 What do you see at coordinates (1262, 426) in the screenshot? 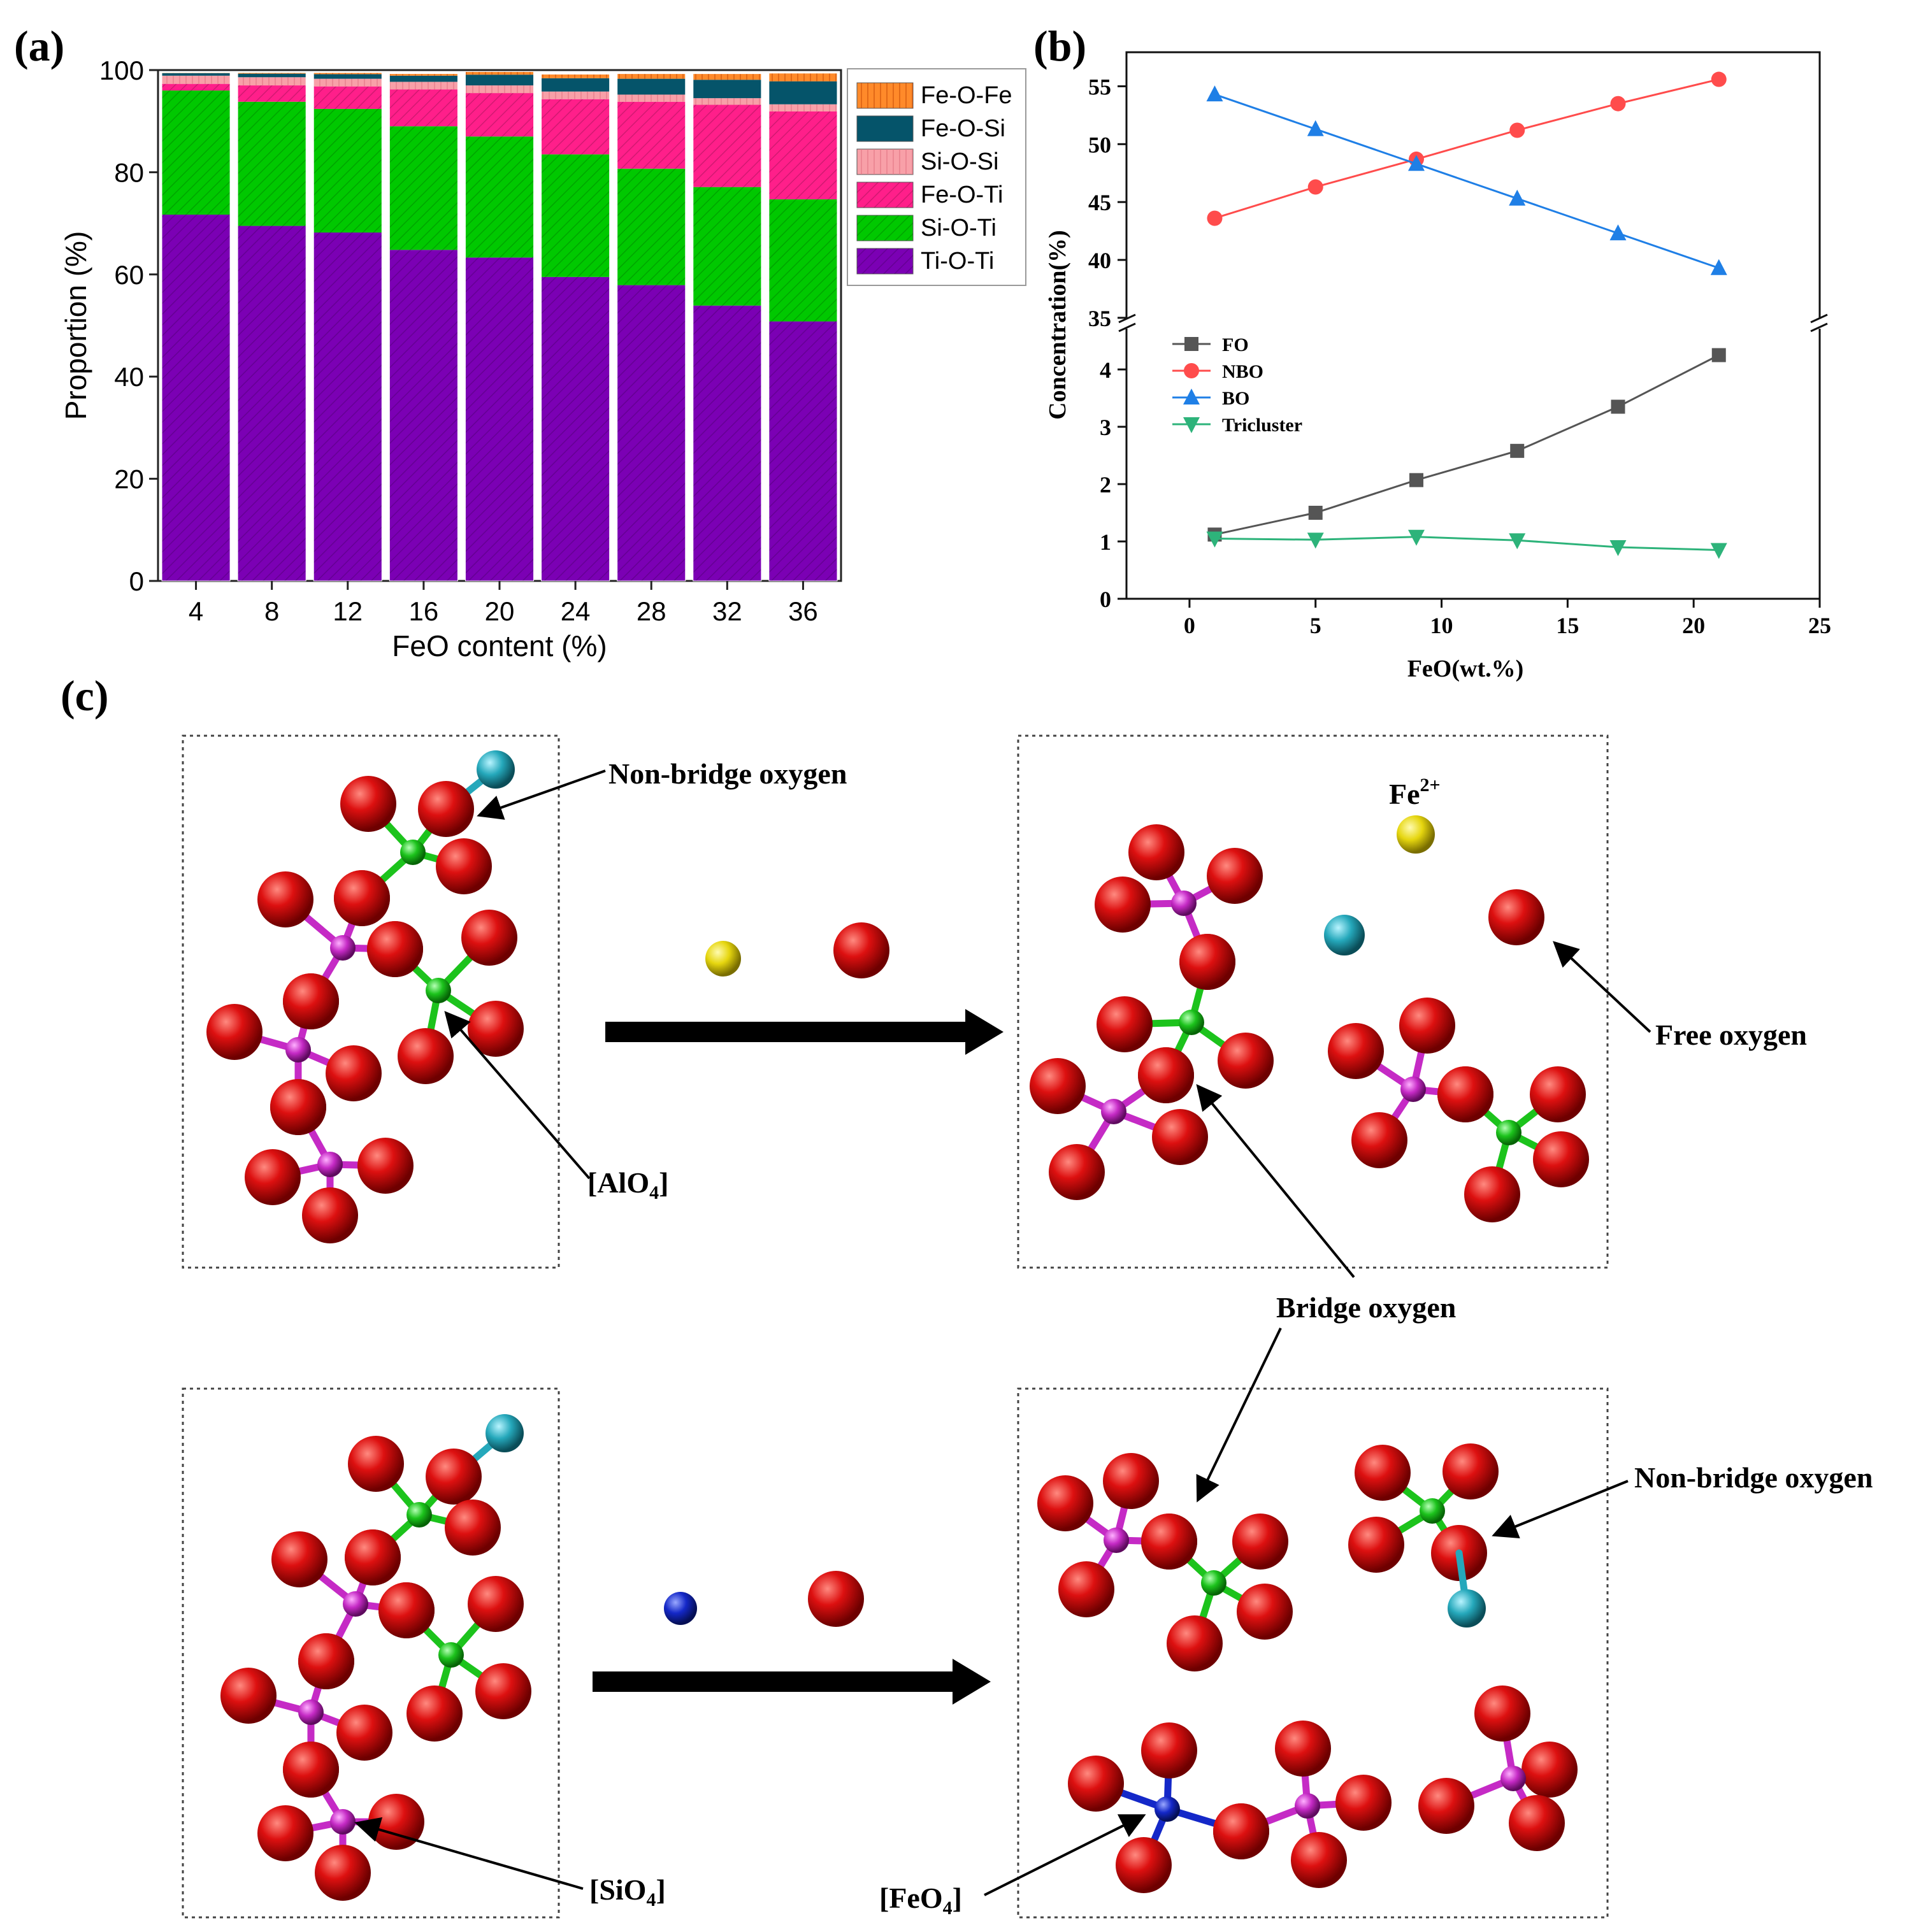
I see `legend-label-tricluster: Tricluster` at bounding box center [1262, 426].